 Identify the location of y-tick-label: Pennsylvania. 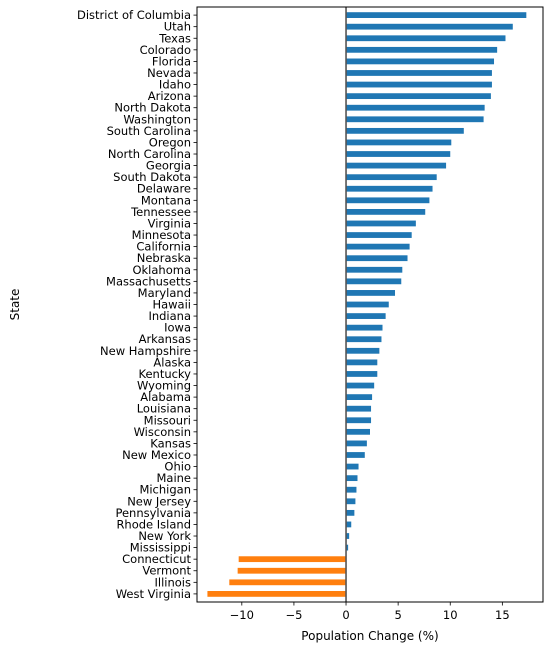
(153, 513).